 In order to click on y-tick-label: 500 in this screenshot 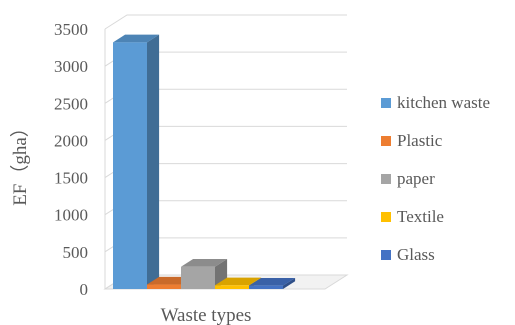, I will do `click(76, 252)`.